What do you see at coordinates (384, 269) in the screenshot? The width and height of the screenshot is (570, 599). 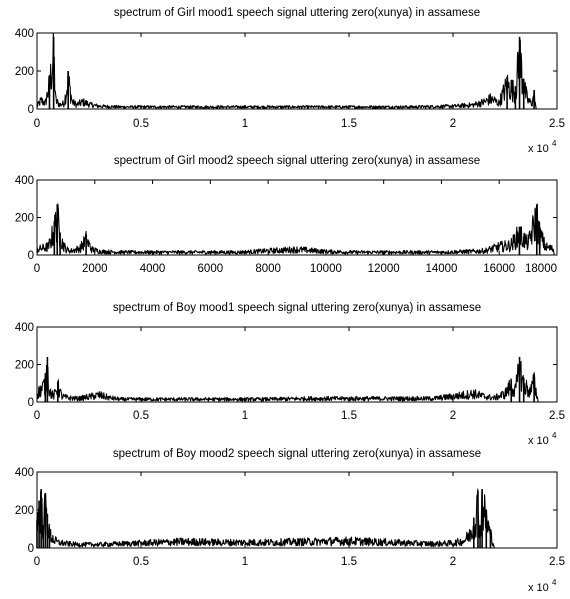 I see `x-tick-label: 12000` at bounding box center [384, 269].